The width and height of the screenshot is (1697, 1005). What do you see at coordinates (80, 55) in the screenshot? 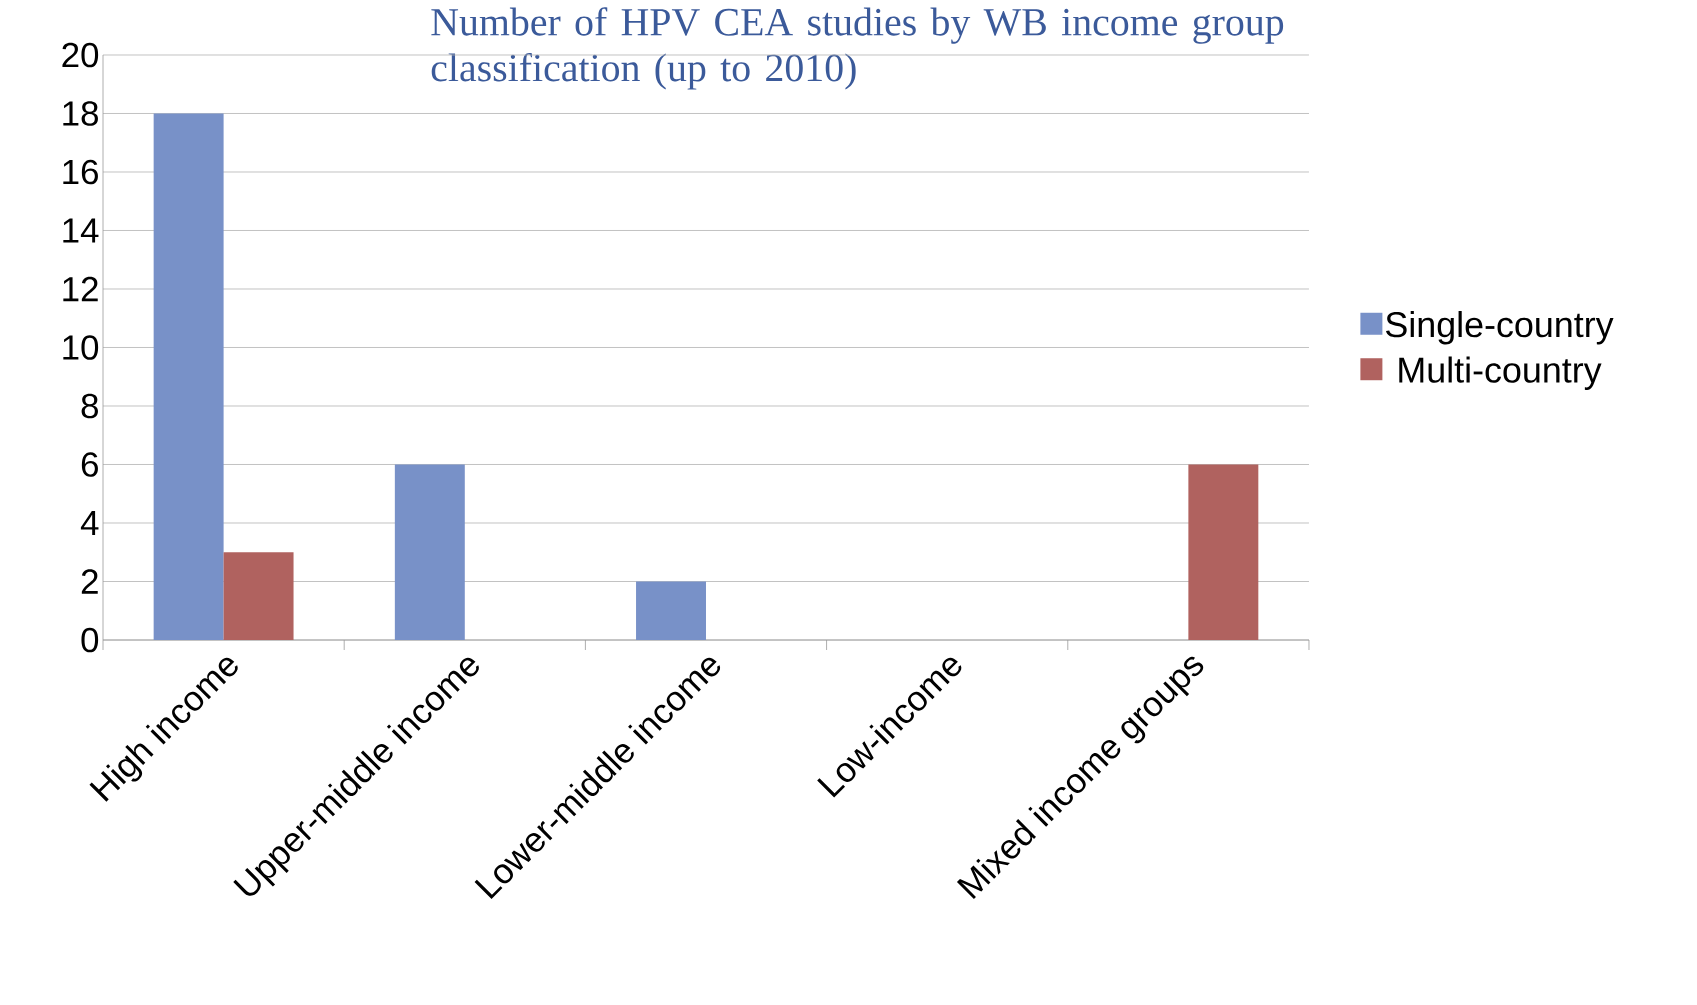
I see `y-tick-label: 20` at bounding box center [80, 55].